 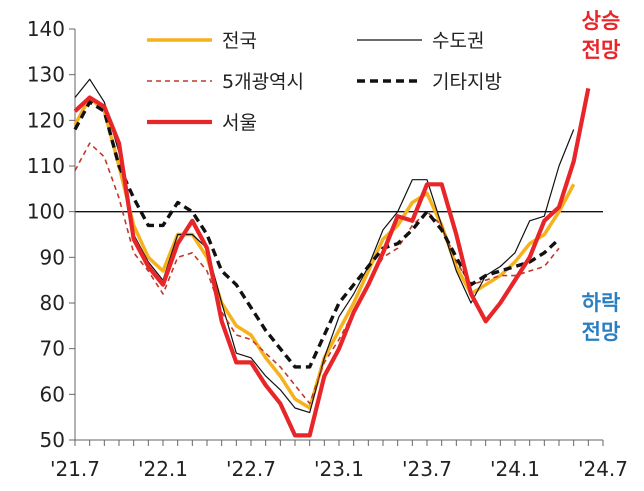 What do you see at coordinates (46, 212) in the screenshot?
I see `y-tick-label: 100` at bounding box center [46, 212].